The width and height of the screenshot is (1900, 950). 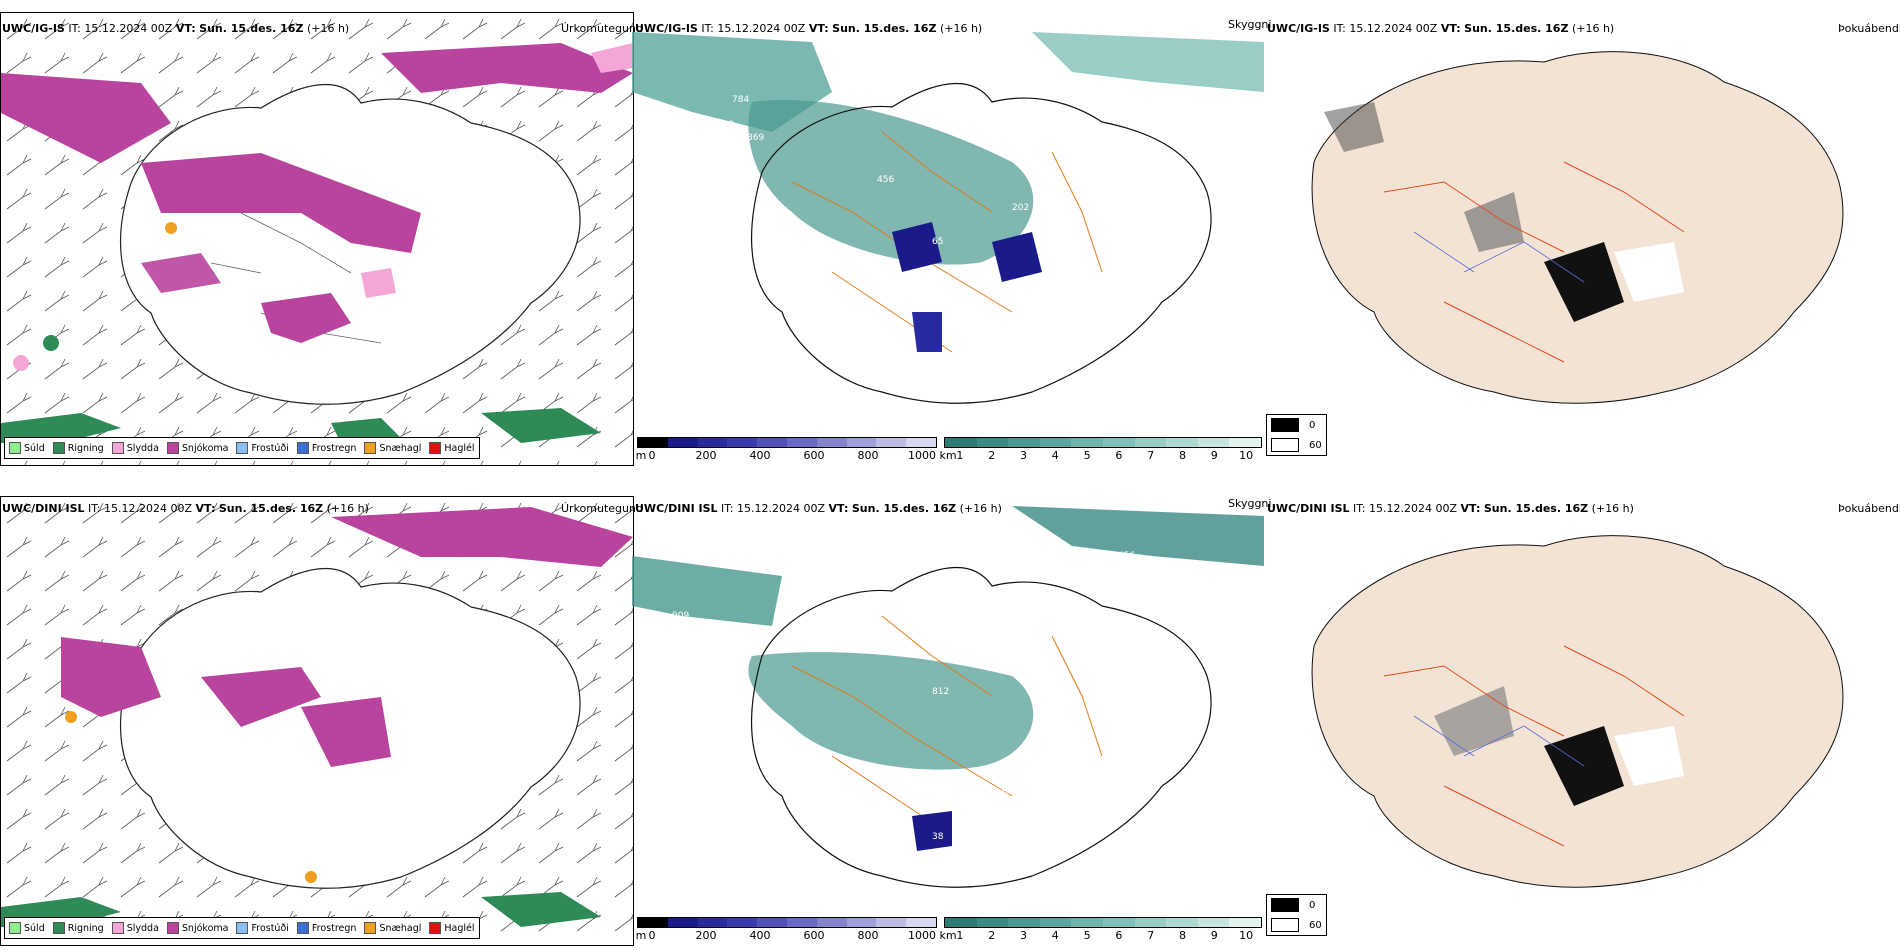 I want to click on cloud-label: 926, so click(x=1040, y=52).